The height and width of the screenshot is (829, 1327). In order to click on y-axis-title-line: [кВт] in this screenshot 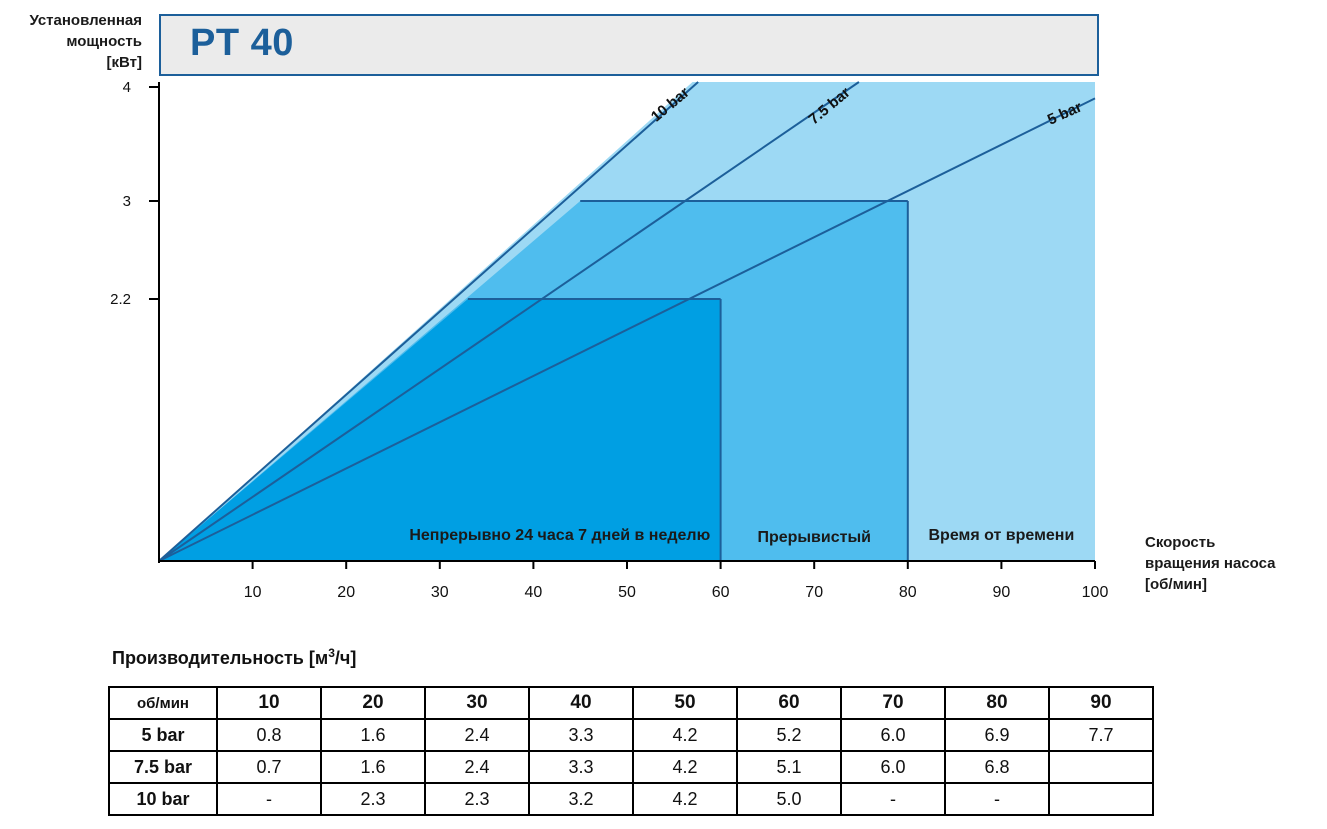, I will do `click(124, 62)`.